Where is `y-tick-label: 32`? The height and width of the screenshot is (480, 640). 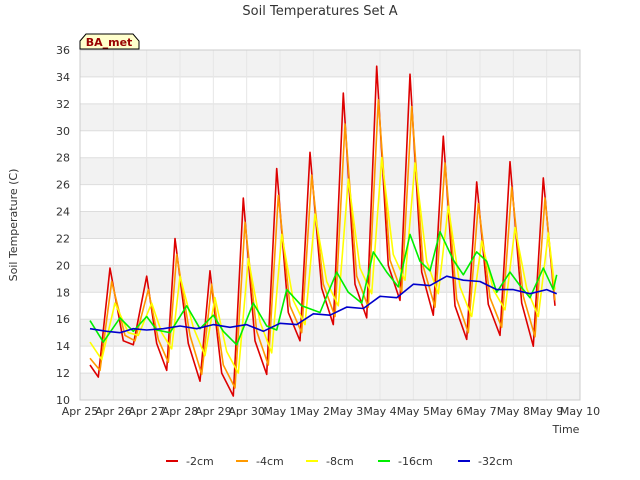
y-tick-label: 32 is located at coordinates (63, 104).